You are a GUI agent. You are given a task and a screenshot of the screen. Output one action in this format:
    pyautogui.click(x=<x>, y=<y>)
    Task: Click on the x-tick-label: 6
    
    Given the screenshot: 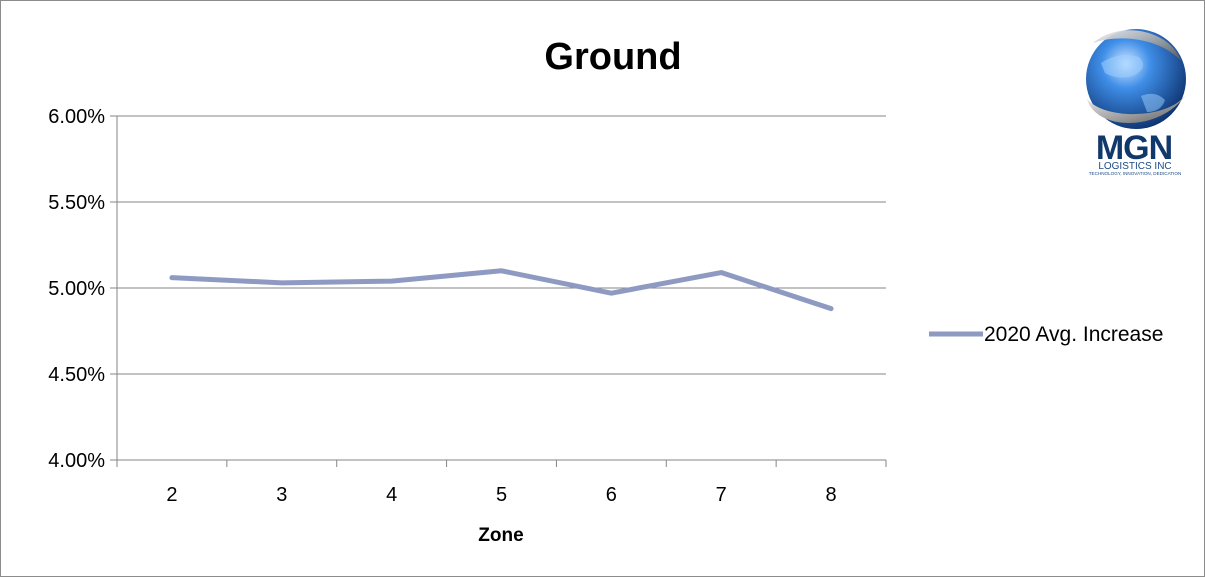 What is the action you would take?
    pyautogui.click(x=611, y=495)
    